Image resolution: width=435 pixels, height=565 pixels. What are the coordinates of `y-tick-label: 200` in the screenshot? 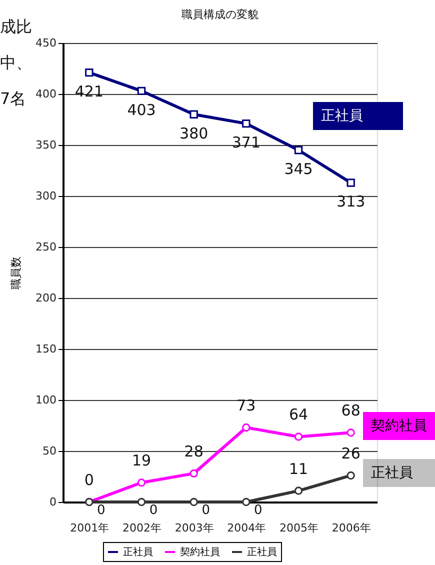 It's located at (46, 298).